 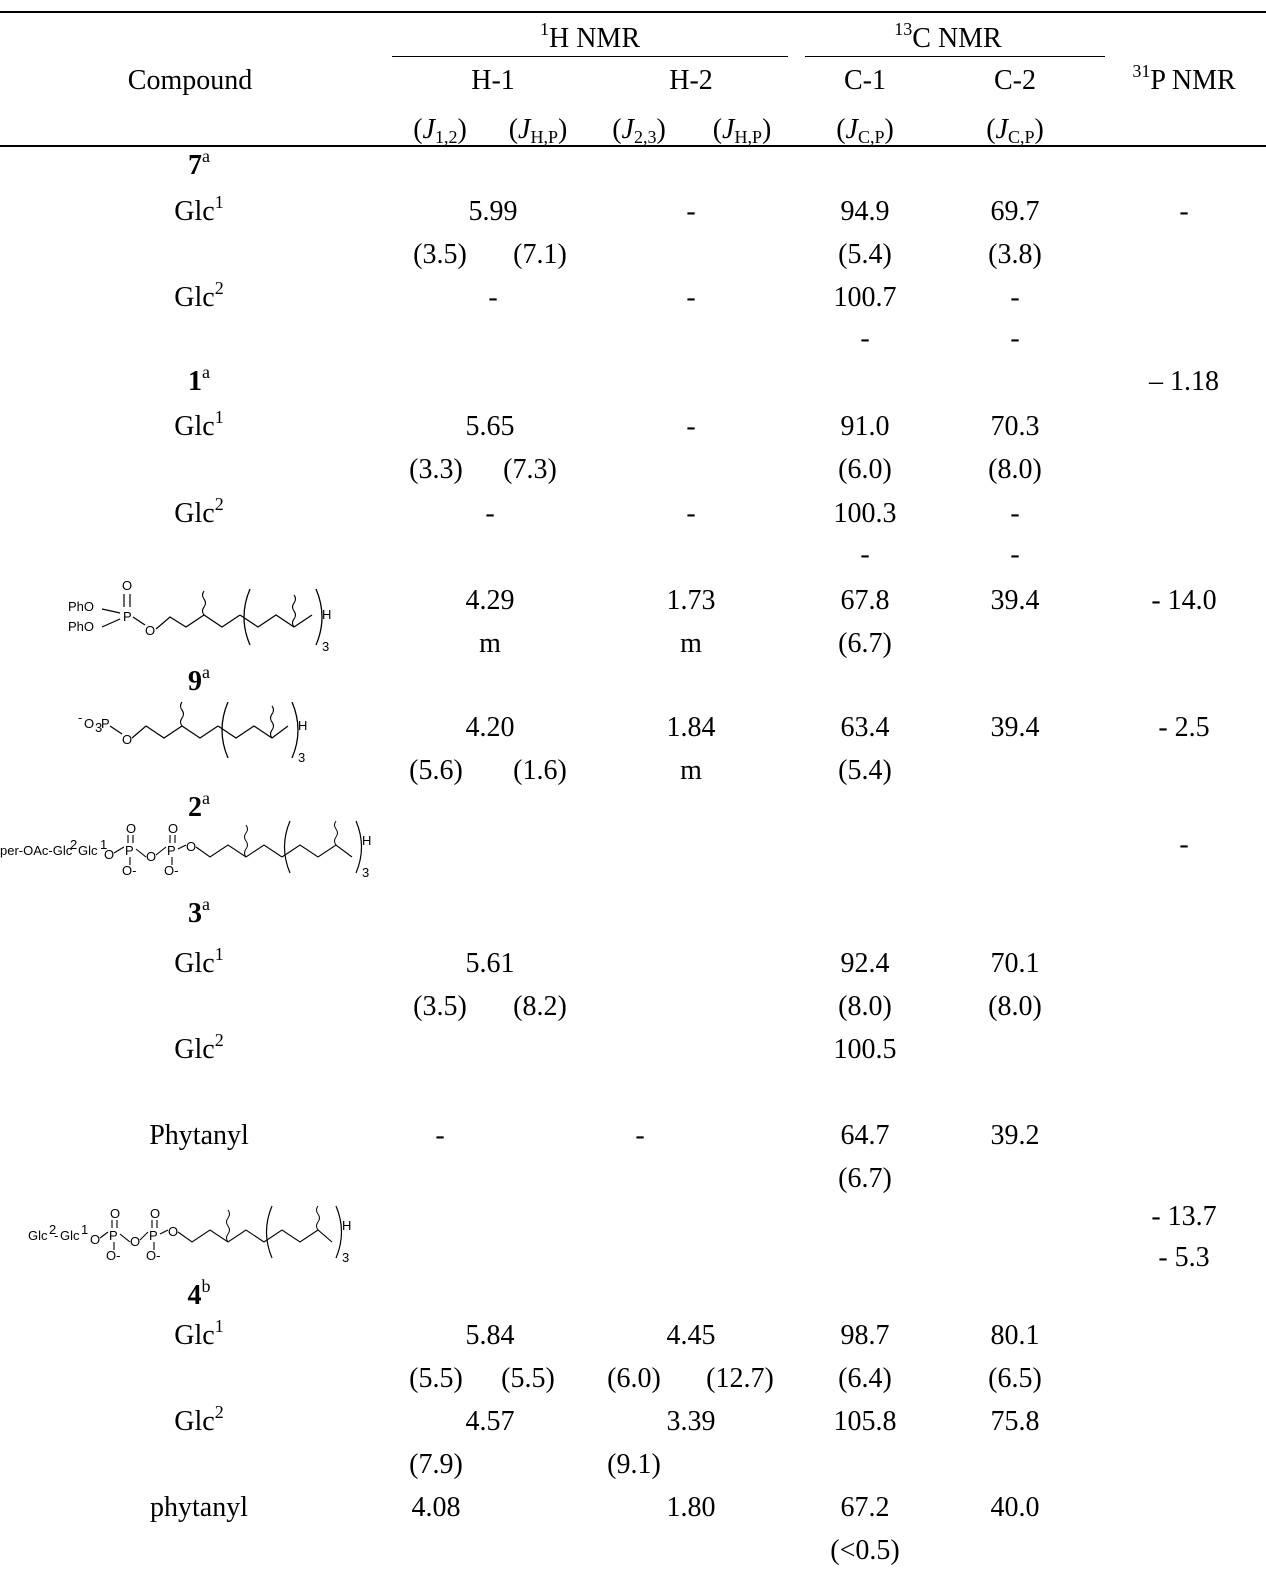 I want to click on header-bottom-rule, so click(x=633, y=146).